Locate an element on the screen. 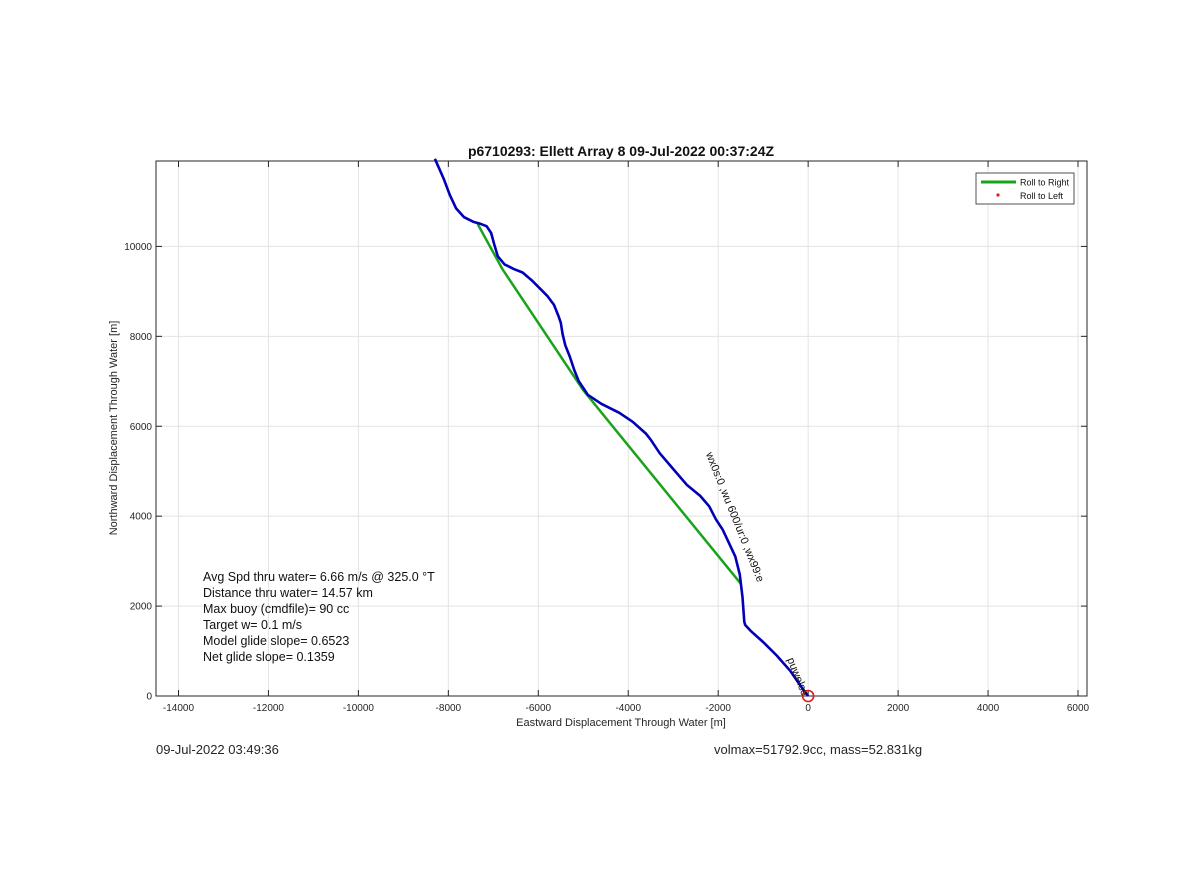  y-tick-label: 10000 is located at coordinates (138, 247).